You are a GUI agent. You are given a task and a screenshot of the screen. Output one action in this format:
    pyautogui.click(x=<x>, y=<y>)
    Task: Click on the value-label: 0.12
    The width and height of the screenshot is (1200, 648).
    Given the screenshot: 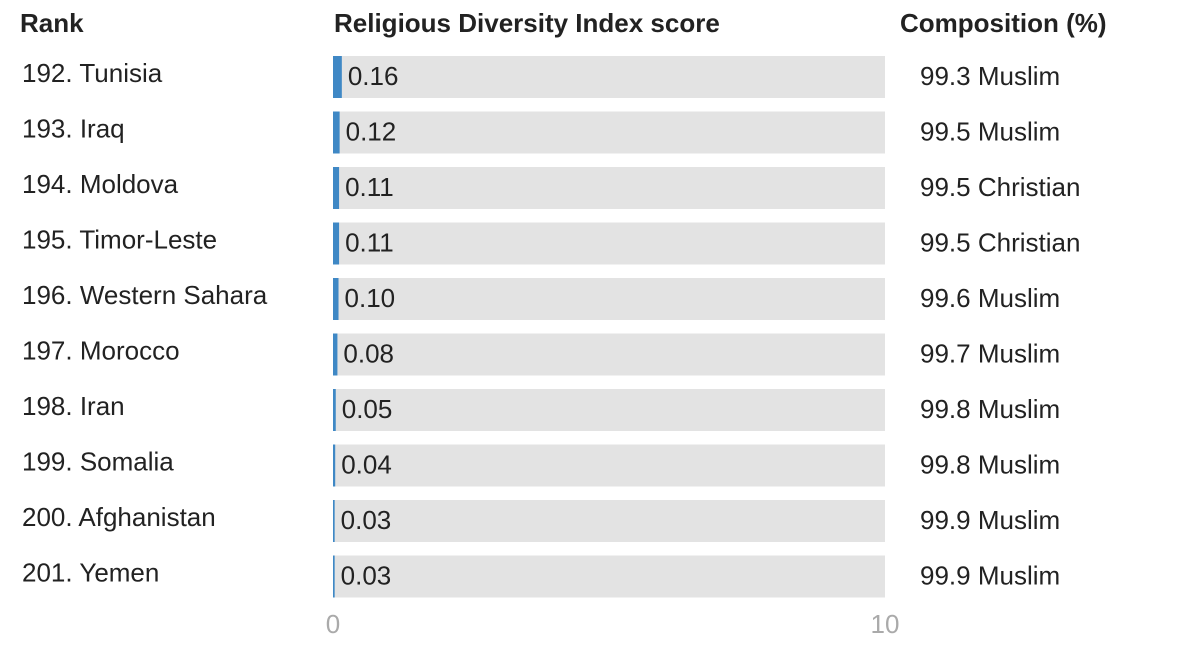 What is the action you would take?
    pyautogui.click(x=371, y=131)
    